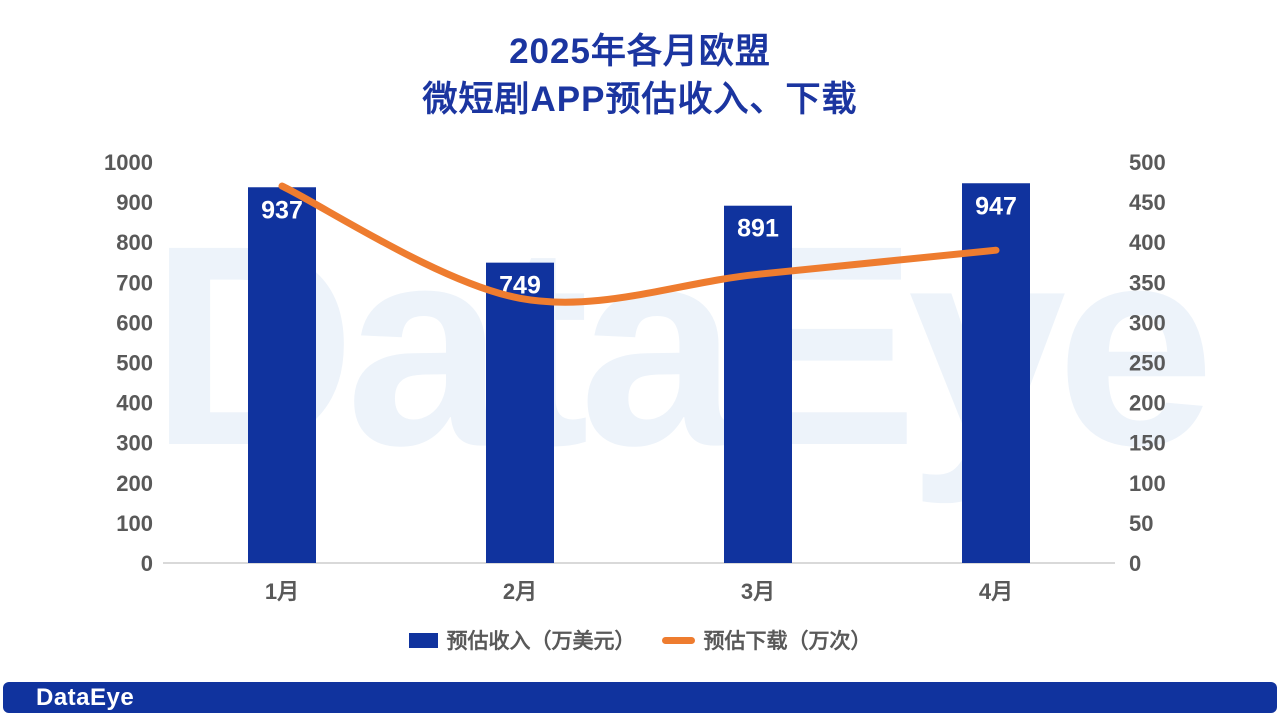 The height and width of the screenshot is (720, 1280). Describe the element at coordinates (85, 697) in the screenshot. I see `dataeye-logo: DataEye` at that location.